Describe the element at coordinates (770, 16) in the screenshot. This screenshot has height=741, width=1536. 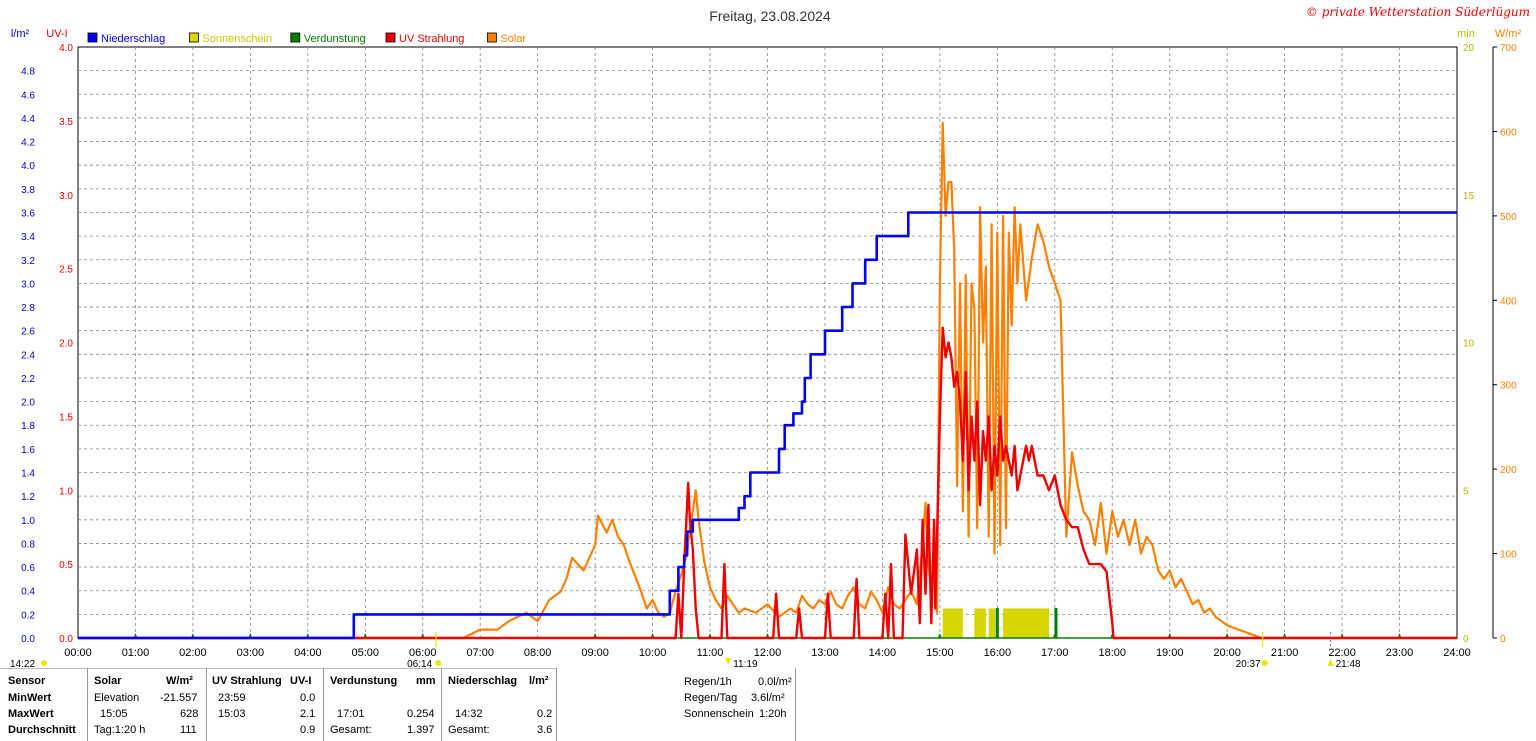
I see `chart-title: Freitag, 23.08.2024` at that location.